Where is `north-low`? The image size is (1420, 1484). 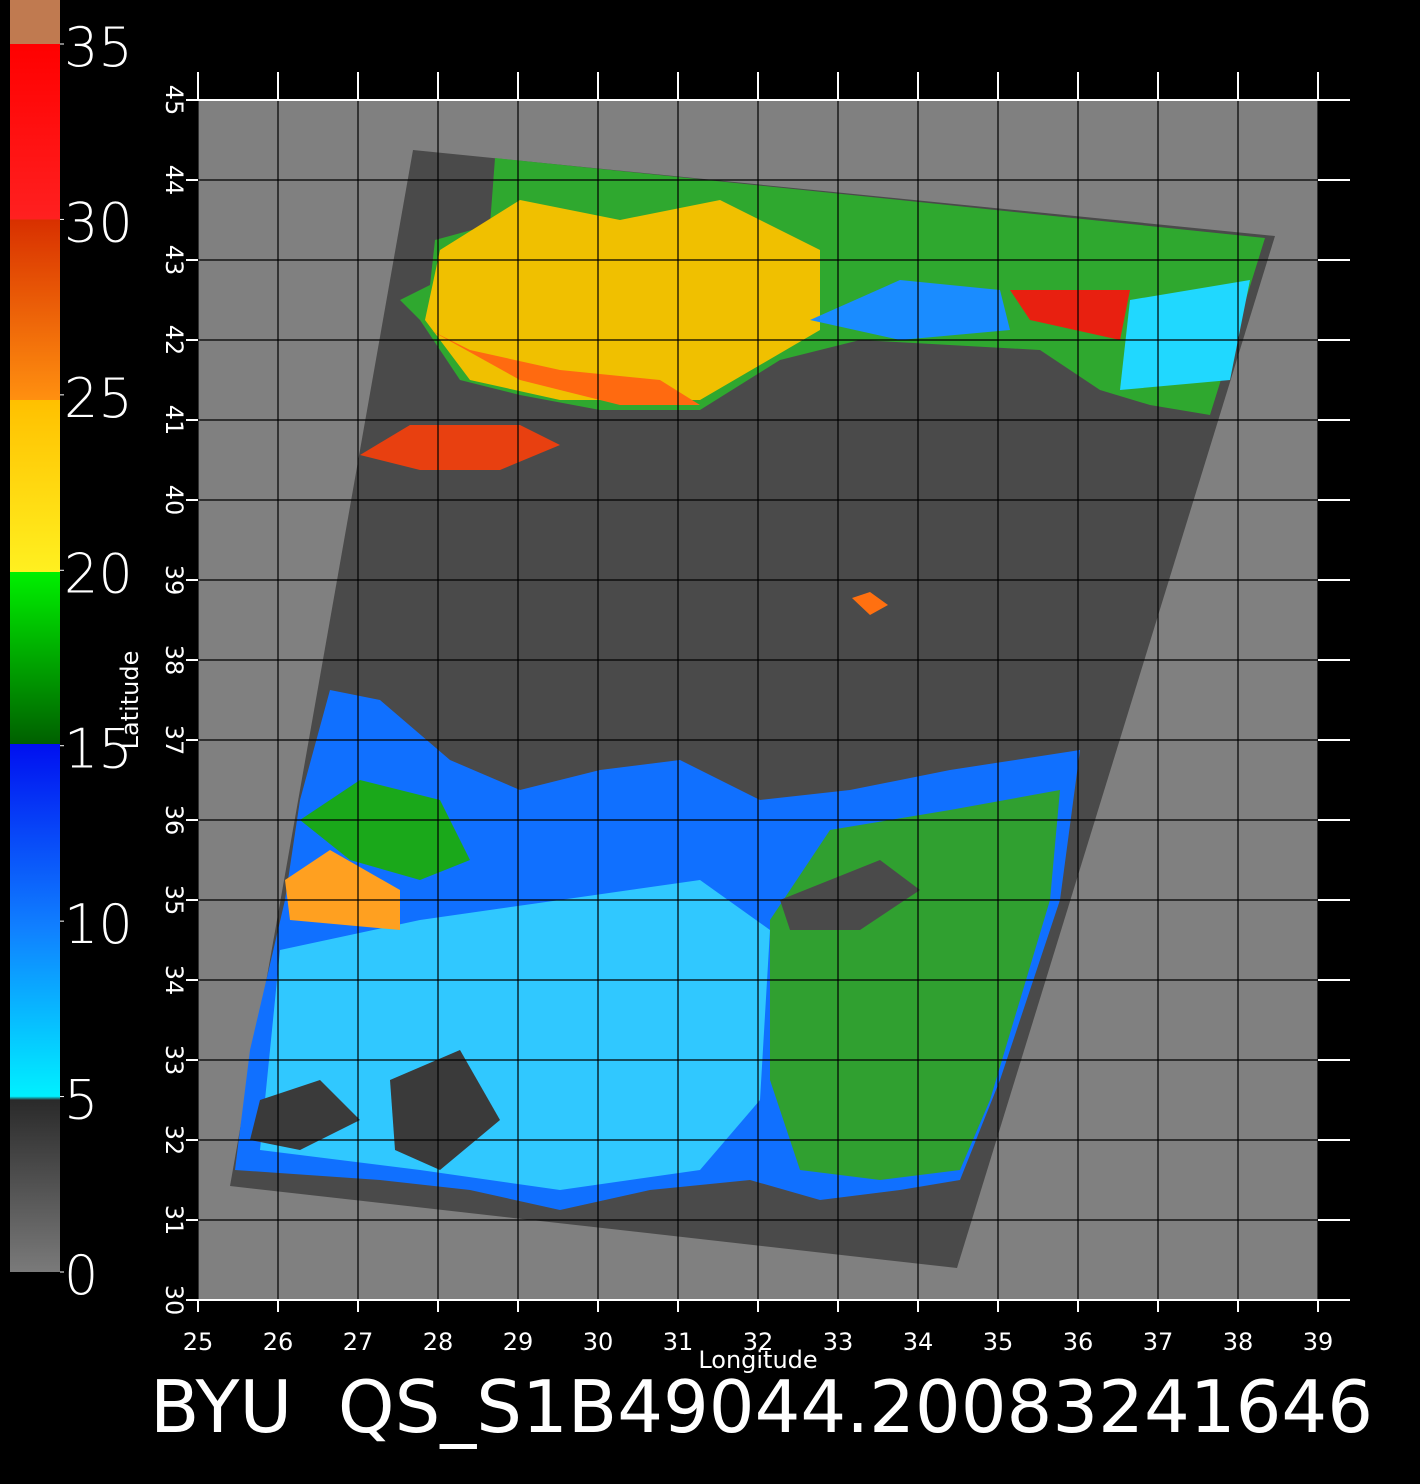
north-low is located at coordinates (910, 310).